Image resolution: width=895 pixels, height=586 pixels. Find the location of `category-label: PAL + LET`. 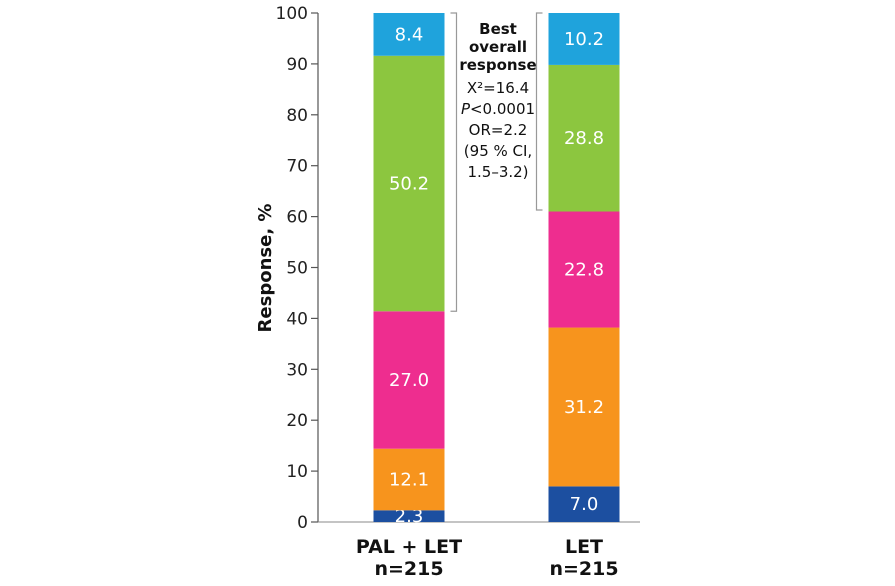

category-label: PAL + LET is located at coordinates (409, 547).